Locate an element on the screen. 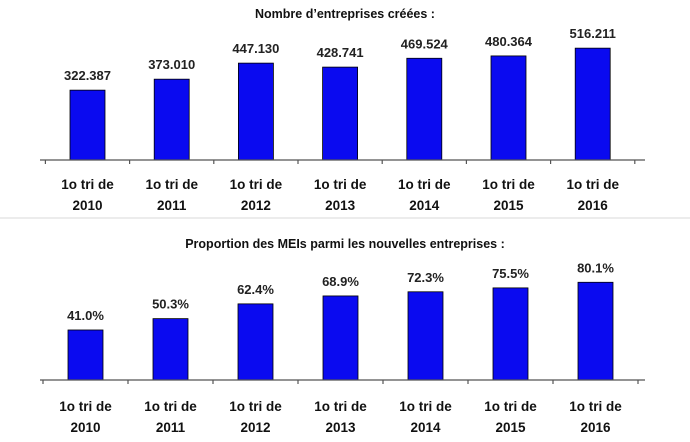 The height and width of the screenshot is (442, 690). data-label-5: 469.524 is located at coordinates (425, 43).